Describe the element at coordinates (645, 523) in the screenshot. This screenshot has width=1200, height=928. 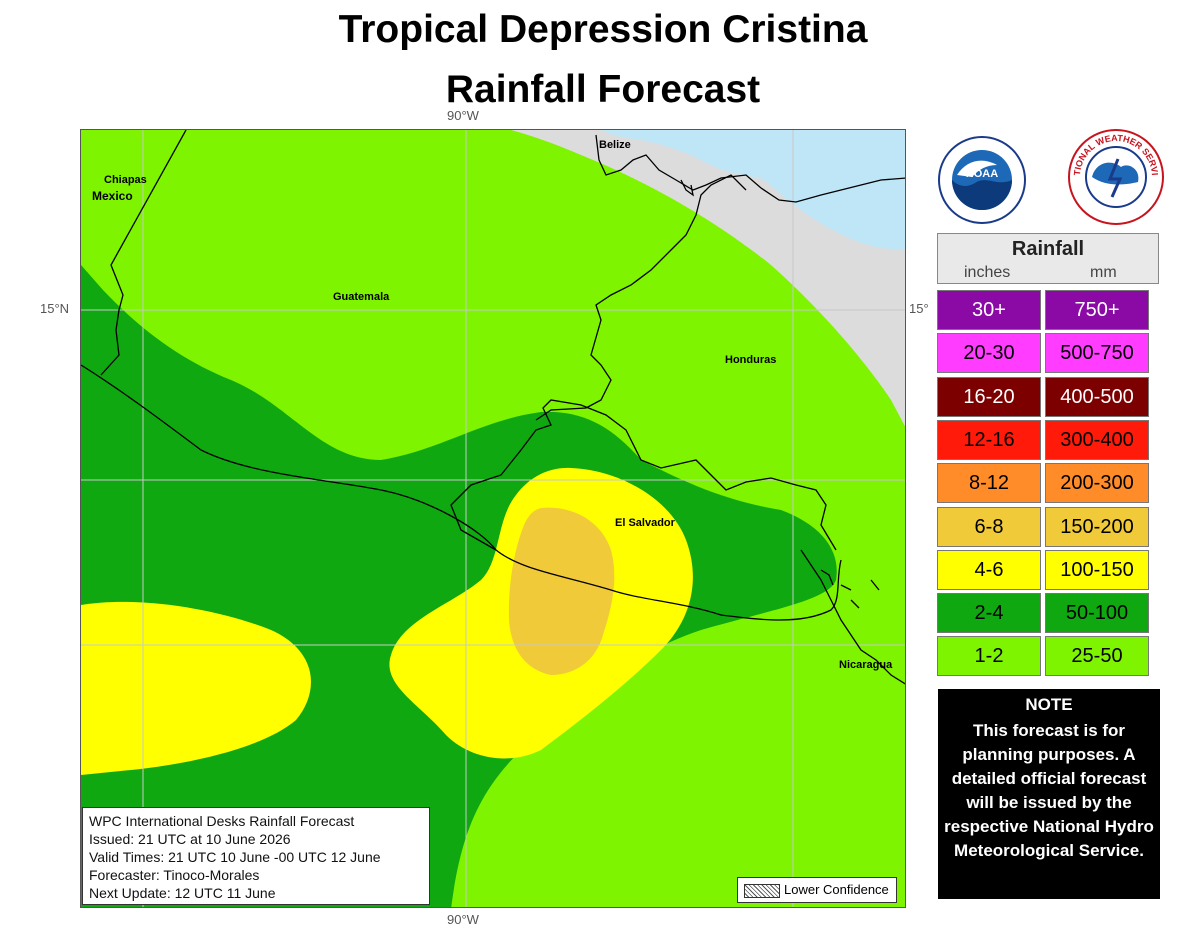
I see `label-el-salvador: El Salvador` at that location.